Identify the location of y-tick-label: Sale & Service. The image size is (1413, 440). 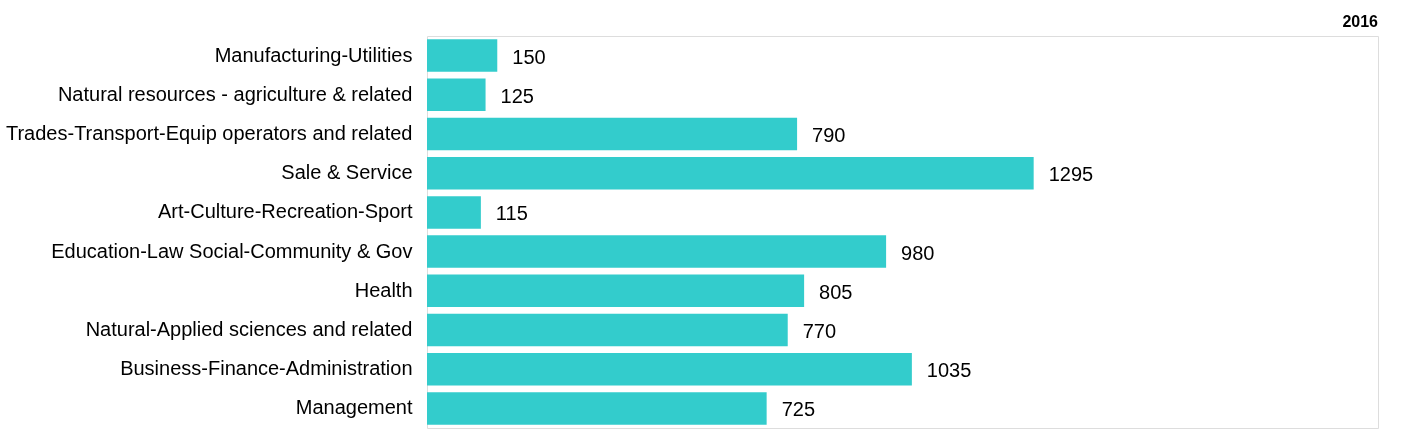
(347, 172).